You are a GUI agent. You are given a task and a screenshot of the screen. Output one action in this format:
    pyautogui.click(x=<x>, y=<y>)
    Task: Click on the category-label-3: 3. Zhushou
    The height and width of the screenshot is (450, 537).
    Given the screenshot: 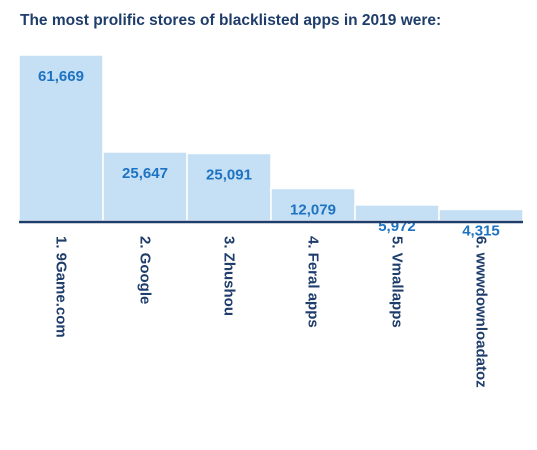 What is the action you would take?
    pyautogui.click(x=229, y=276)
    